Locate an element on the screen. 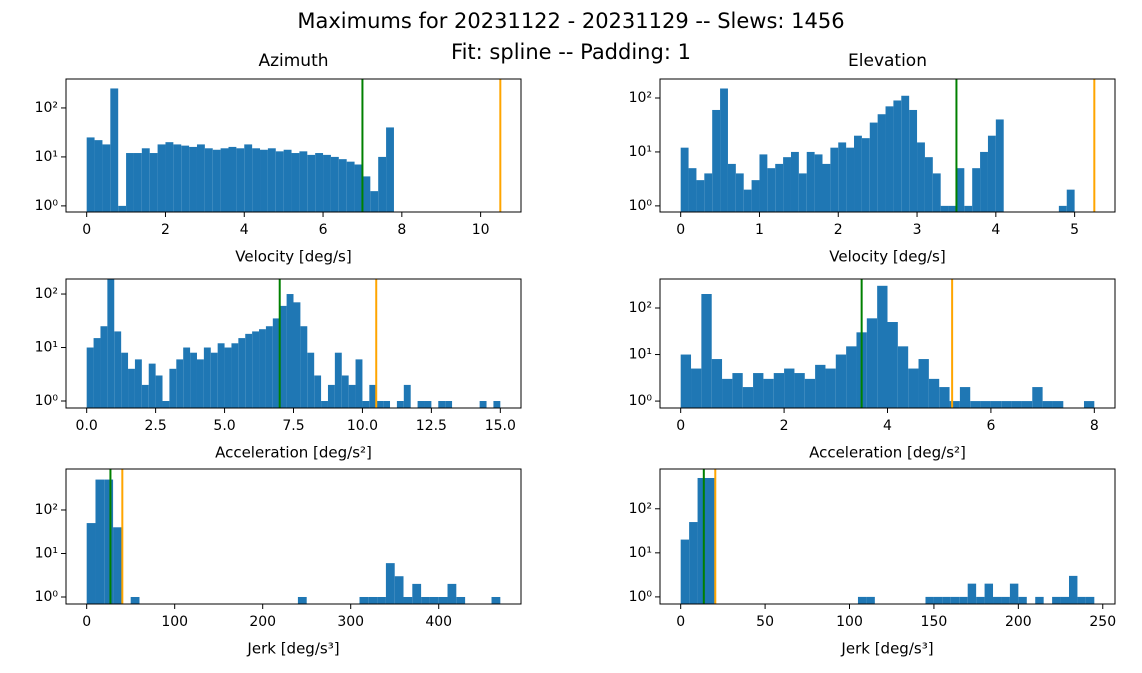 Image resolution: width=1142 pixels, height=673 pixels. subplot-title: Azimuth is located at coordinates (293, 61).